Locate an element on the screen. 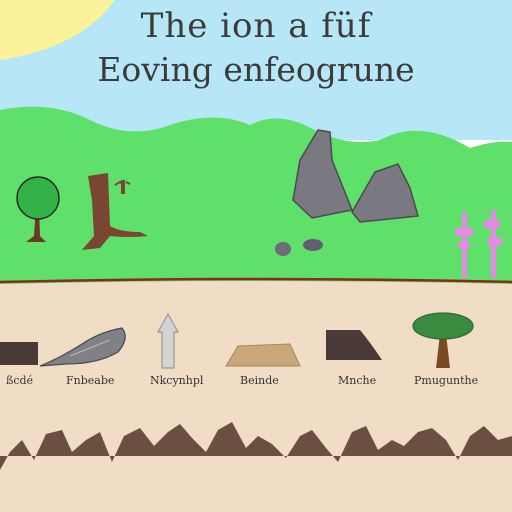  pink-plant-icon is located at coordinates (478, 244).